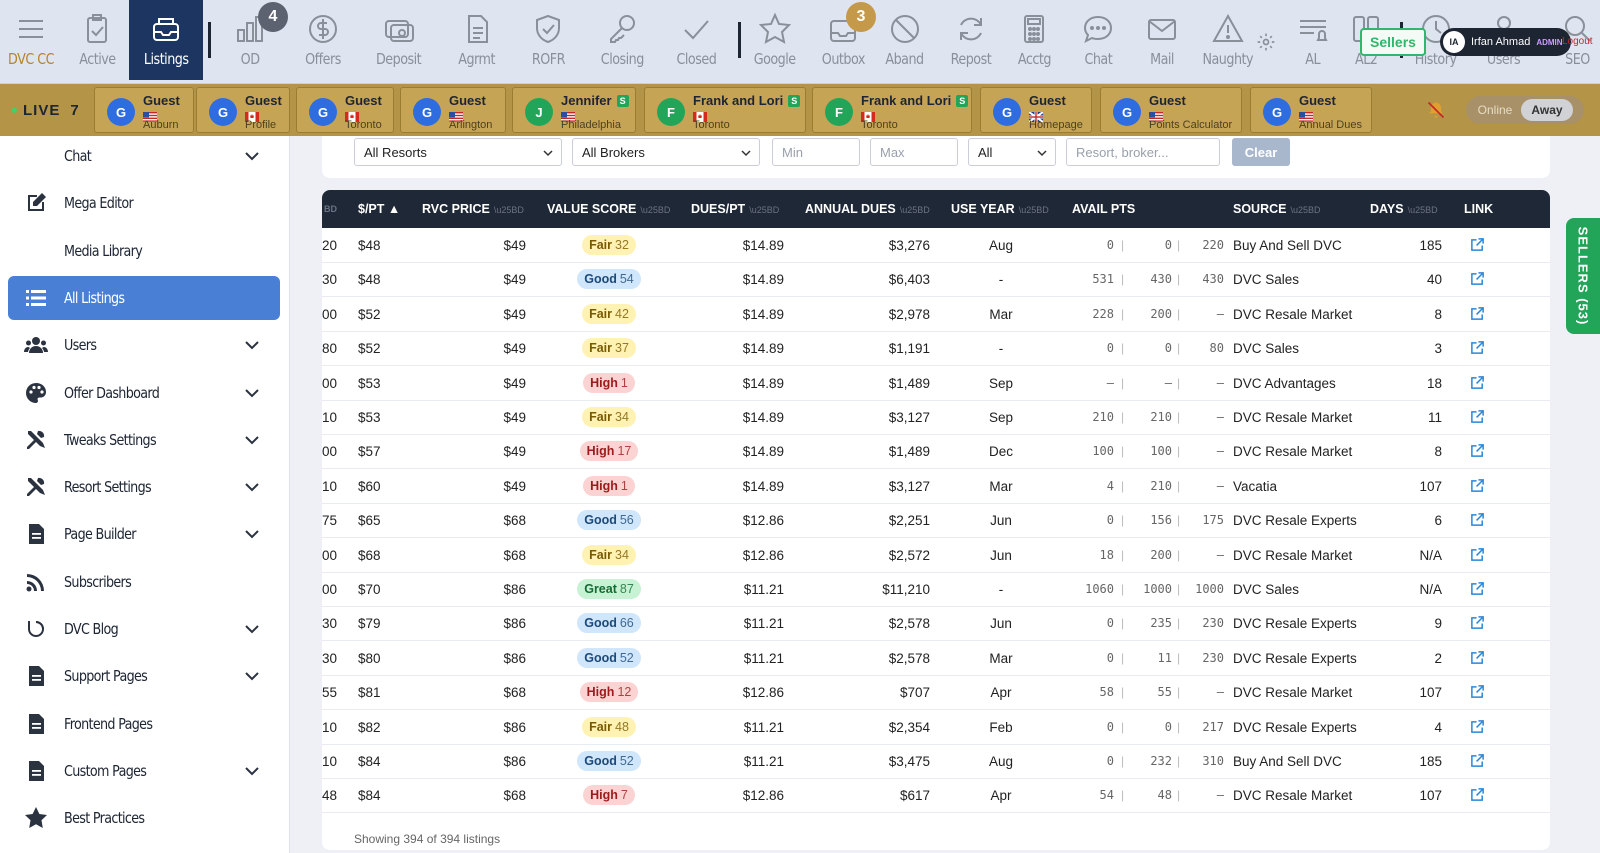 This screenshot has height=853, width=1600. Describe the element at coordinates (666, 152) in the screenshot. I see `broker-select: All Brokers` at that location.